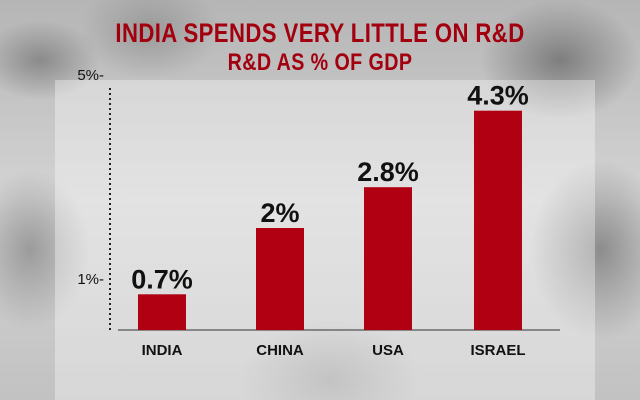 This screenshot has height=400, width=640. What do you see at coordinates (279, 213) in the screenshot?
I see `data-label-china: 2%` at bounding box center [279, 213].